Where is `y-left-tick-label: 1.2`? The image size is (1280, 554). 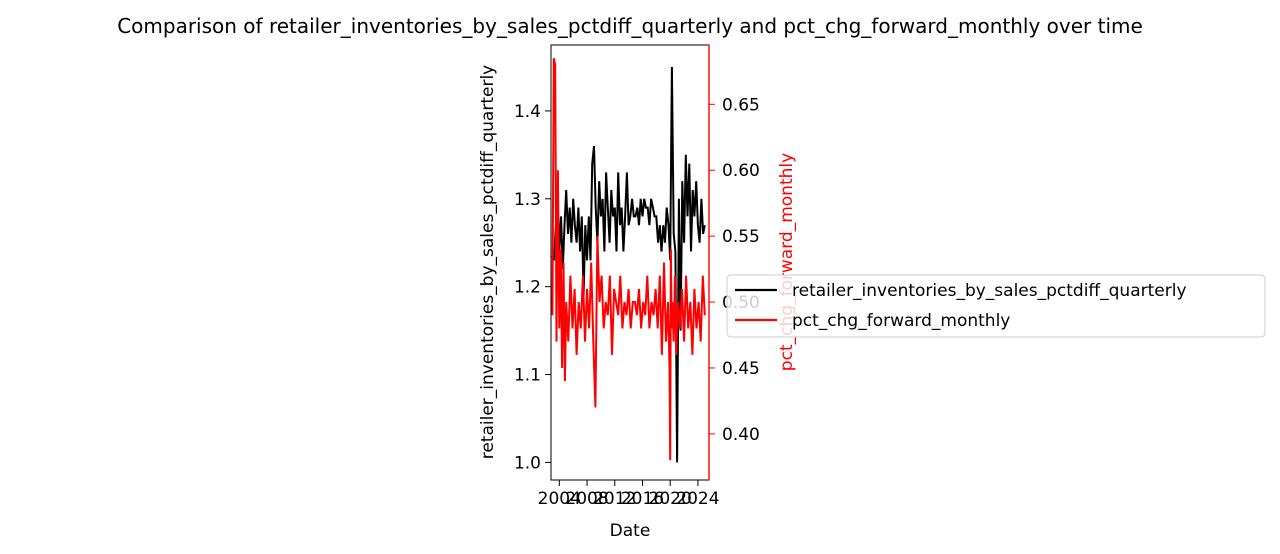
y-left-tick-label: 1.2 is located at coordinates (527, 288).